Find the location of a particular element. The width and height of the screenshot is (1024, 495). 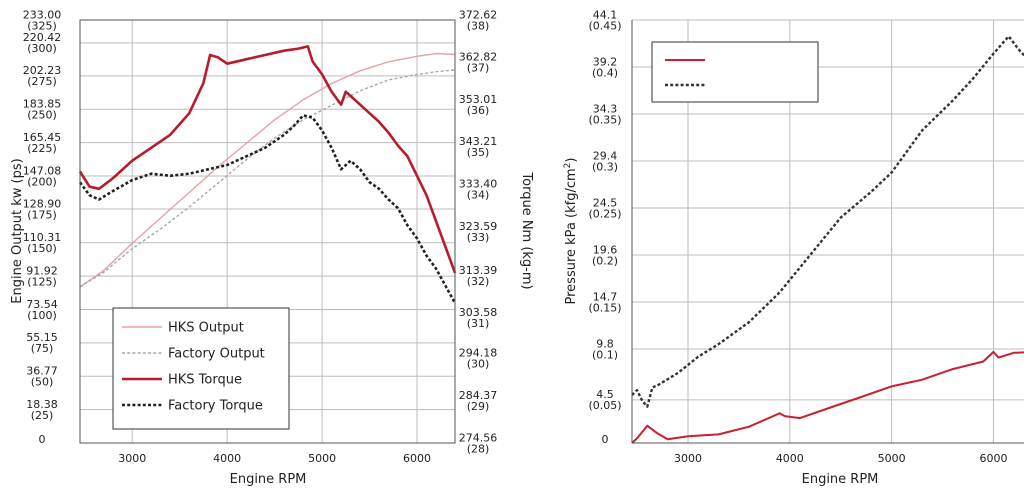

chart1-x-tick-label: 5000 is located at coordinates (322, 458).